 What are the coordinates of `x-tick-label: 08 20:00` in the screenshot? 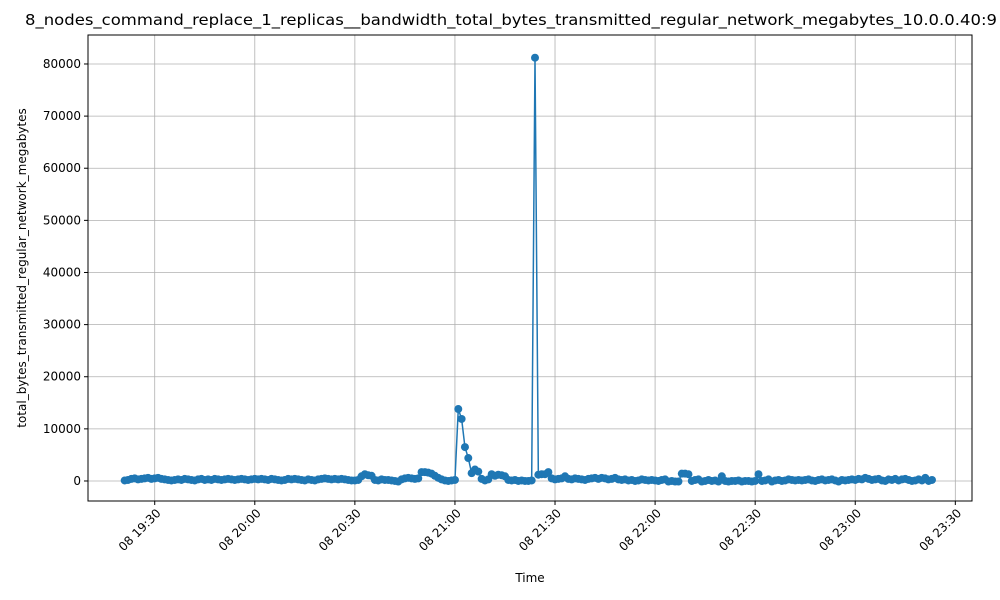 It's located at (240, 530).